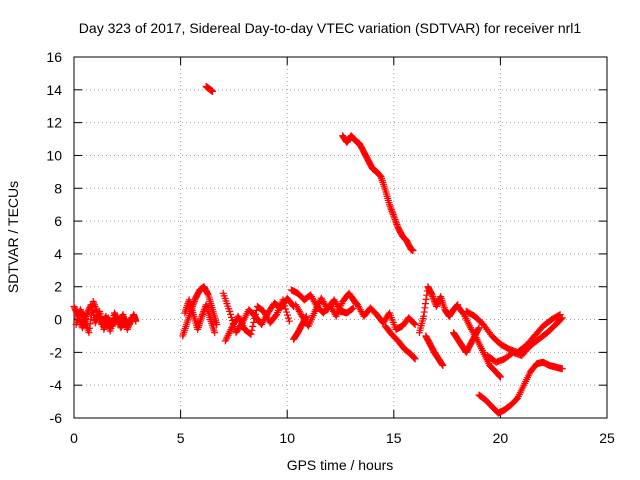  Describe the element at coordinates (58, 254) in the screenshot. I see `y-tick-label: 4` at that location.